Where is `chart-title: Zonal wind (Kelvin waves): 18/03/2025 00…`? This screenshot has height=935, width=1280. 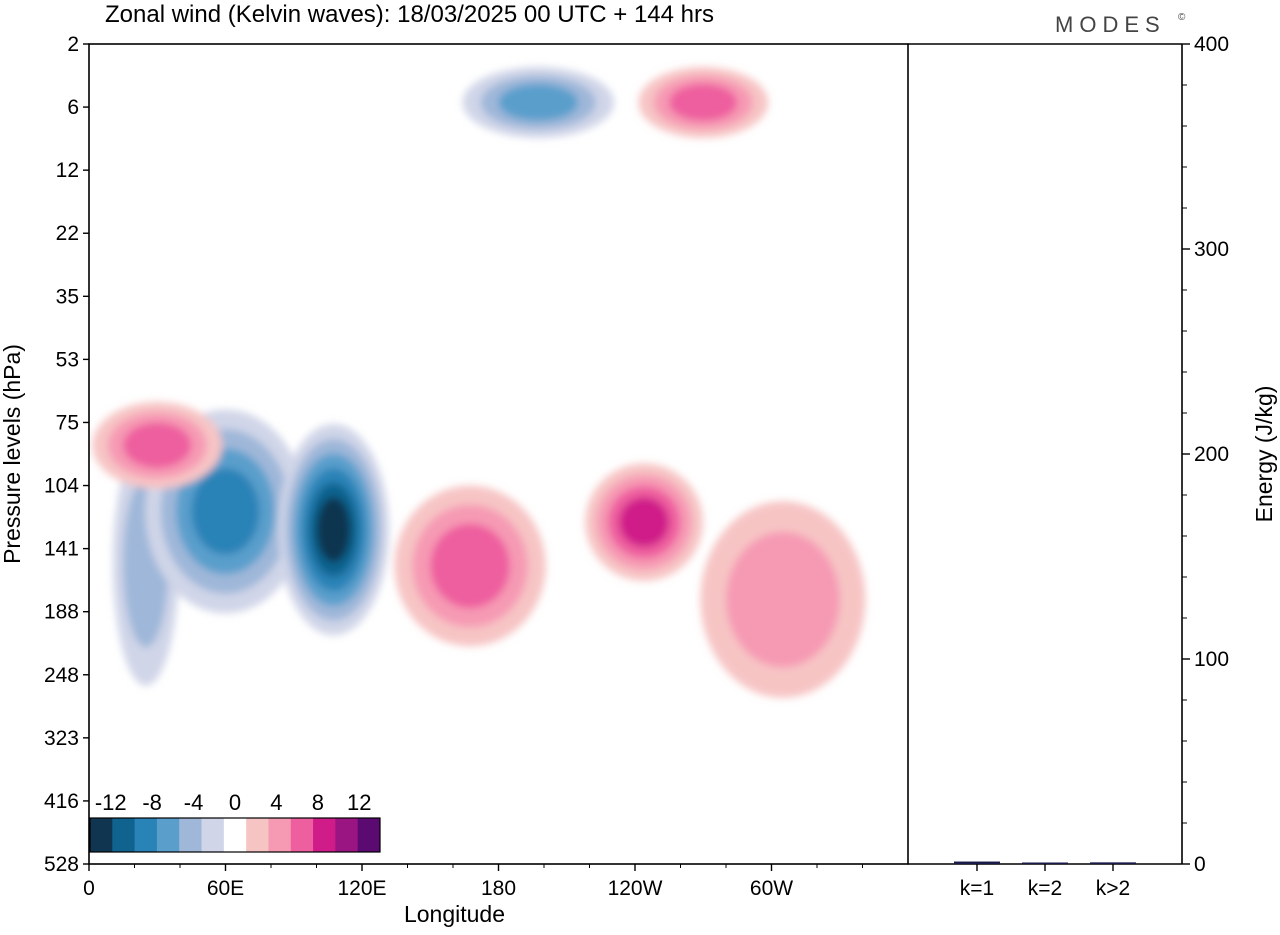 chart-title: Zonal wind (Kelvin waves): 18/03/2025 00… is located at coordinates (409, 14).